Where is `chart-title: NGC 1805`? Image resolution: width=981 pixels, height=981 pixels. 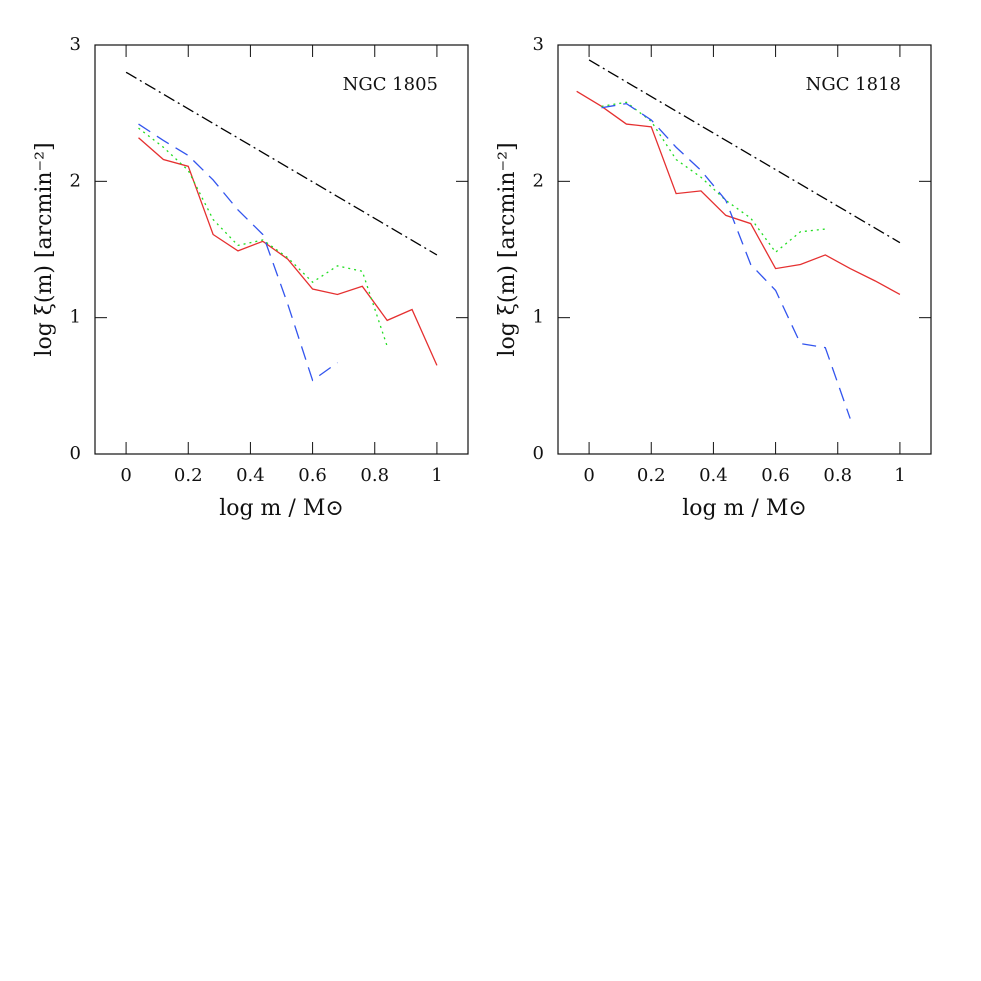 chart-title: NGC 1805 is located at coordinates (390, 84).